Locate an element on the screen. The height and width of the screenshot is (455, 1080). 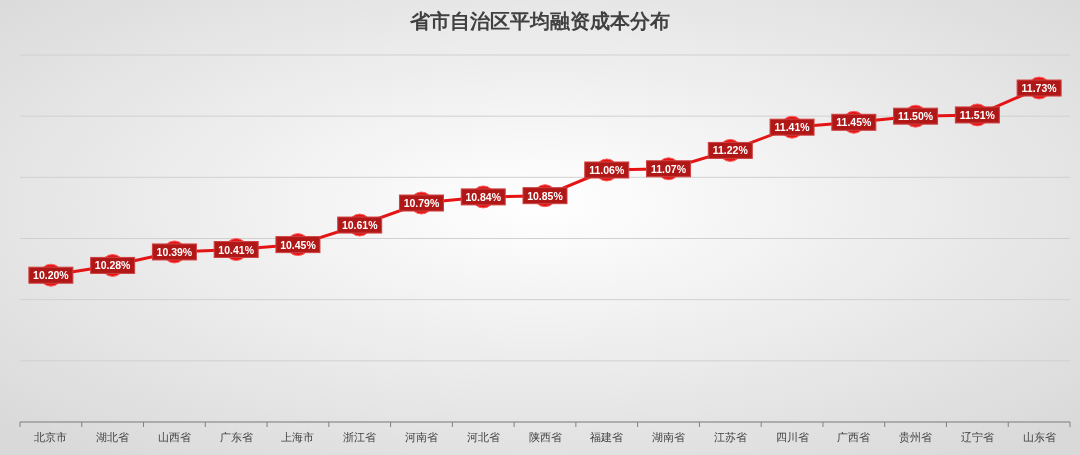
x-tick-label: 福建省 is located at coordinates (607, 437).